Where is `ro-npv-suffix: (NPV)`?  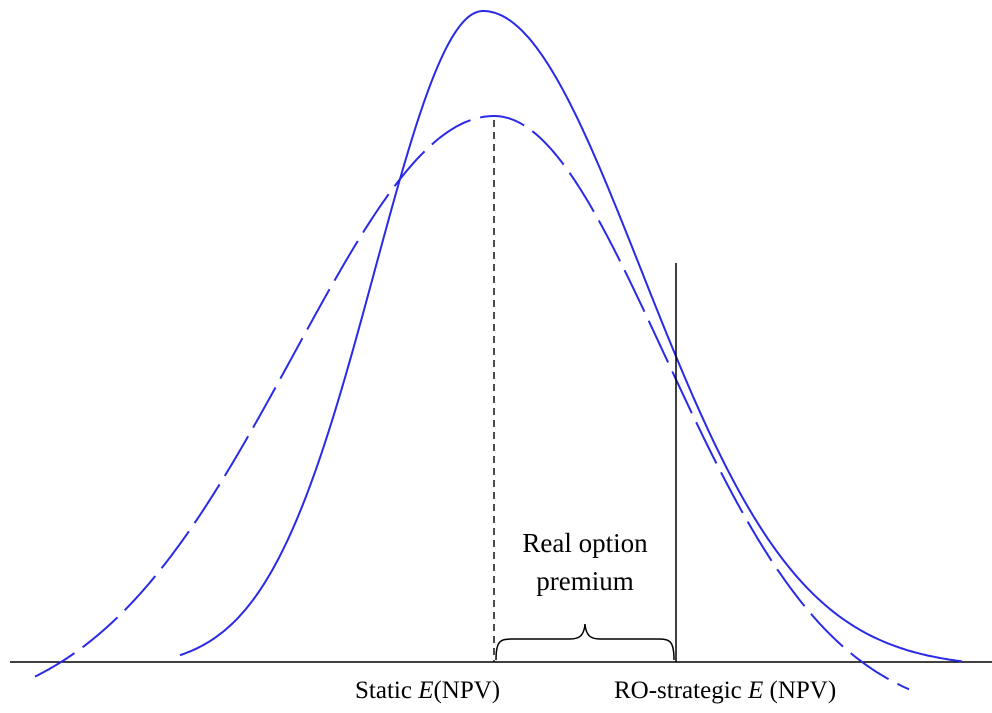
ro-npv-suffix: (NPV) is located at coordinates (800, 690).